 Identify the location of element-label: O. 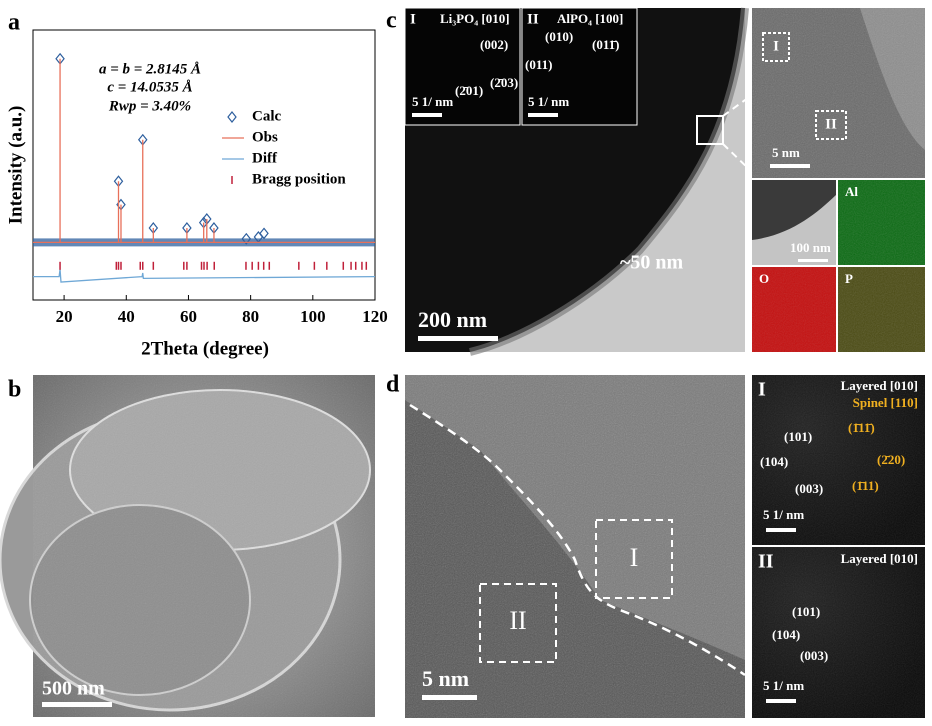
(764, 278).